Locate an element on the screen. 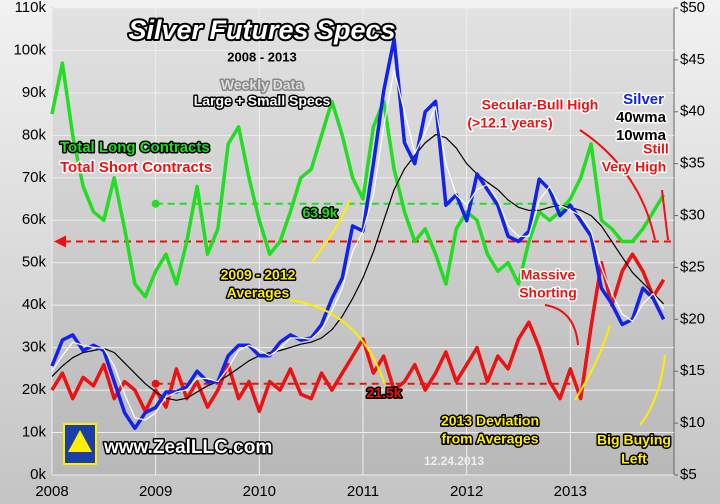 The width and height of the screenshot is (720, 504). y-tick-label: 70k is located at coordinates (34, 177).